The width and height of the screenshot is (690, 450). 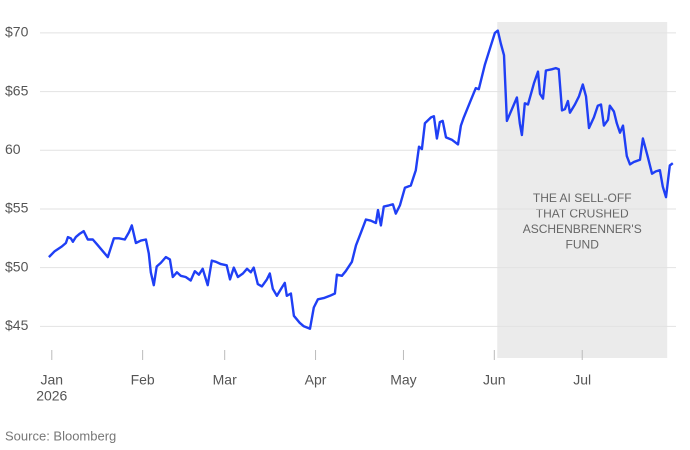 What do you see at coordinates (583, 245) in the screenshot?
I see `annotation: FUND` at bounding box center [583, 245].